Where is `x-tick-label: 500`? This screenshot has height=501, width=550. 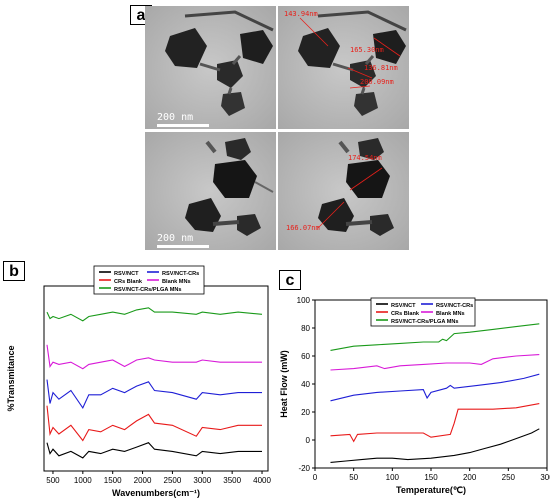
x-tick-label: 500 is located at coordinates (53, 480).